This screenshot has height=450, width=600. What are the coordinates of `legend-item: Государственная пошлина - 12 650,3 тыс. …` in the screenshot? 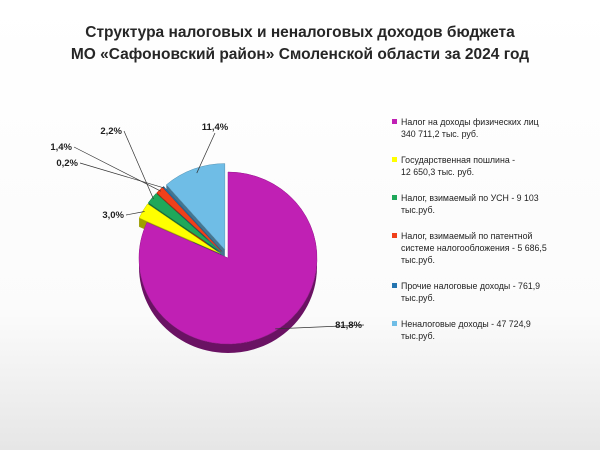 It's located at (492, 166).